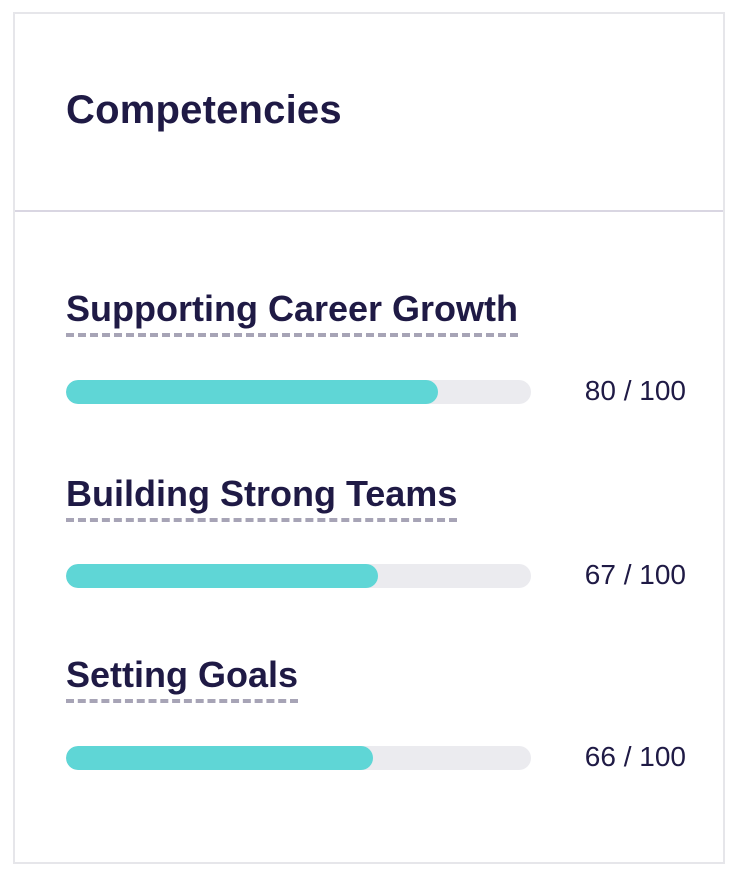 The height and width of the screenshot is (878, 740). I want to click on competency-name-supporting-career-growth: Supporting Career Growth, so click(292, 313).